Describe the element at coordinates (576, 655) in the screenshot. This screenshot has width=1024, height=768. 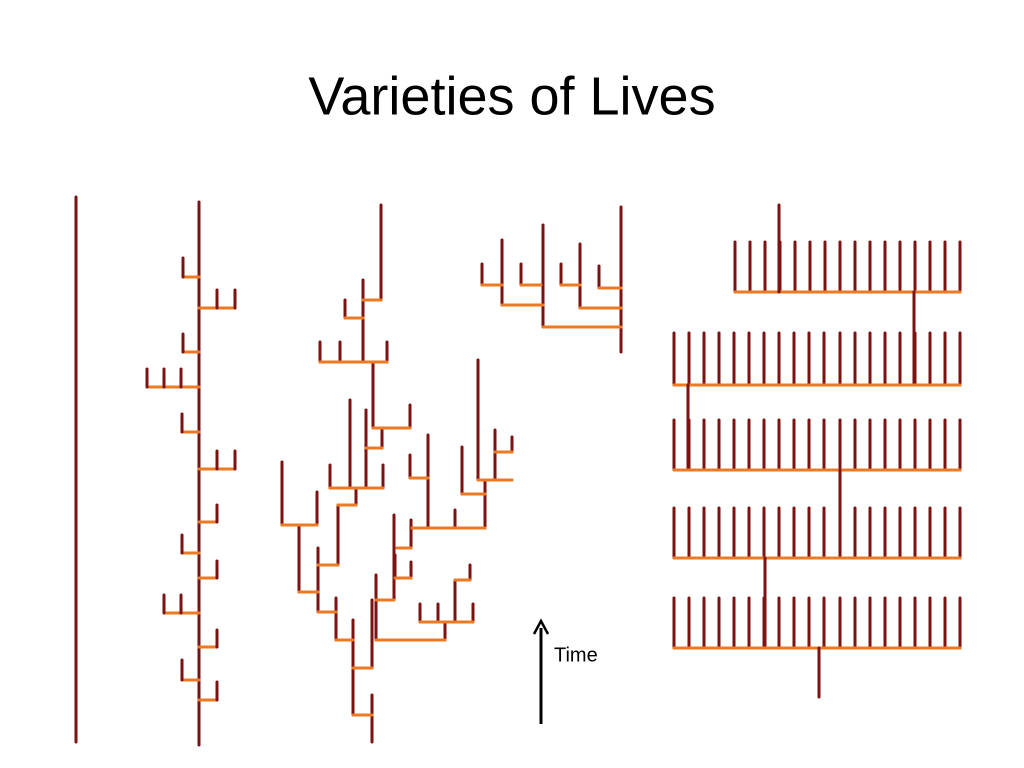
I see `time-label: Time` at that location.